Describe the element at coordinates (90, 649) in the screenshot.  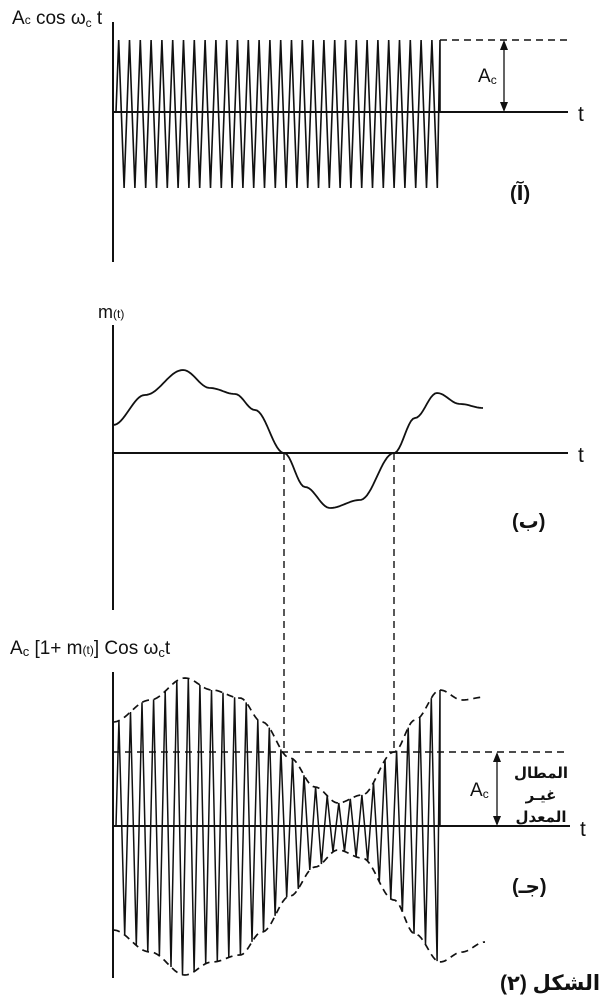
I see `am-title: Ac [1+ m(t)] Cos ωct` at that location.